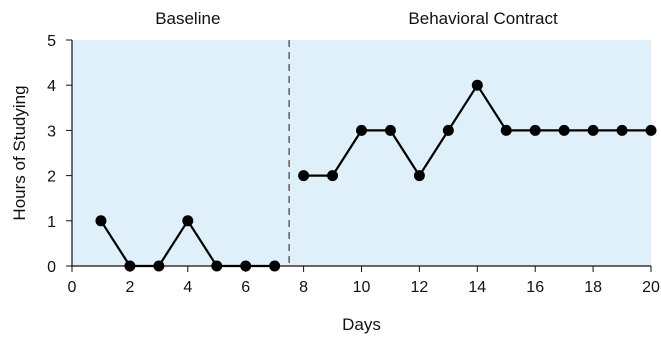 The image size is (661, 337). What do you see at coordinates (303, 287) in the screenshot?
I see `x-tick-label: 8` at bounding box center [303, 287].